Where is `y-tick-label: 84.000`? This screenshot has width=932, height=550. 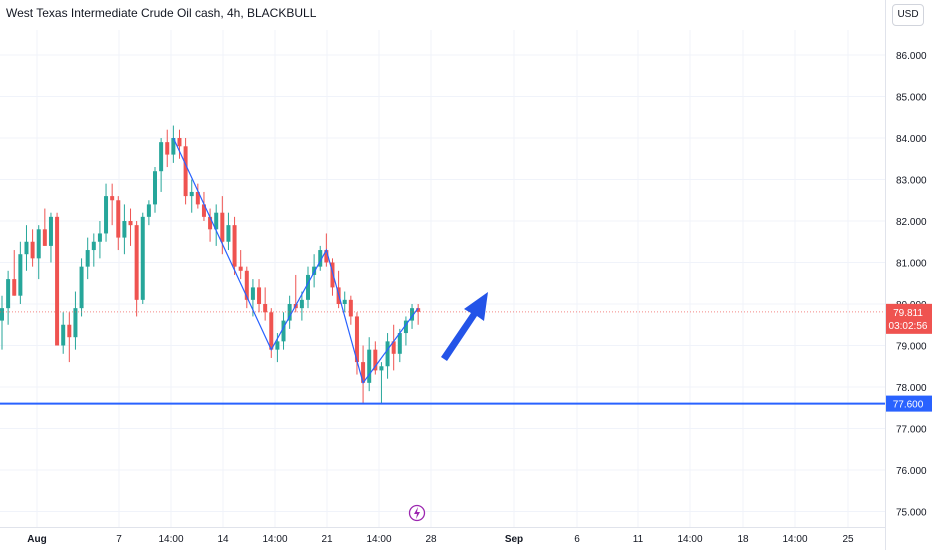 y-tick-label: 84.000 is located at coordinates (911, 139).